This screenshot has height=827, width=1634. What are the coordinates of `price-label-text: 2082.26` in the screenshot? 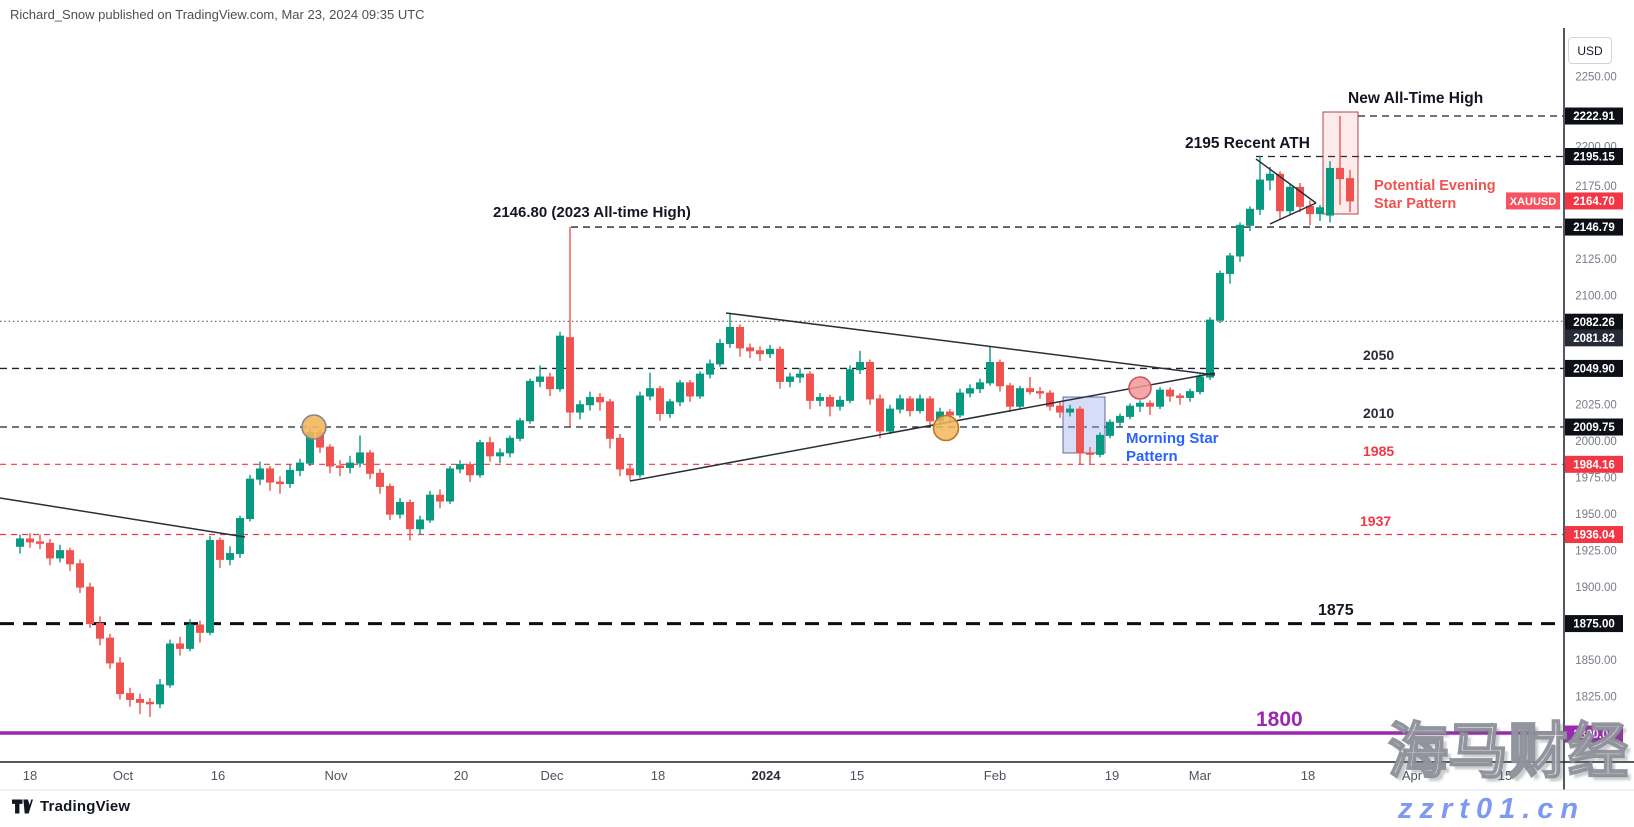 It's located at (1594, 323).